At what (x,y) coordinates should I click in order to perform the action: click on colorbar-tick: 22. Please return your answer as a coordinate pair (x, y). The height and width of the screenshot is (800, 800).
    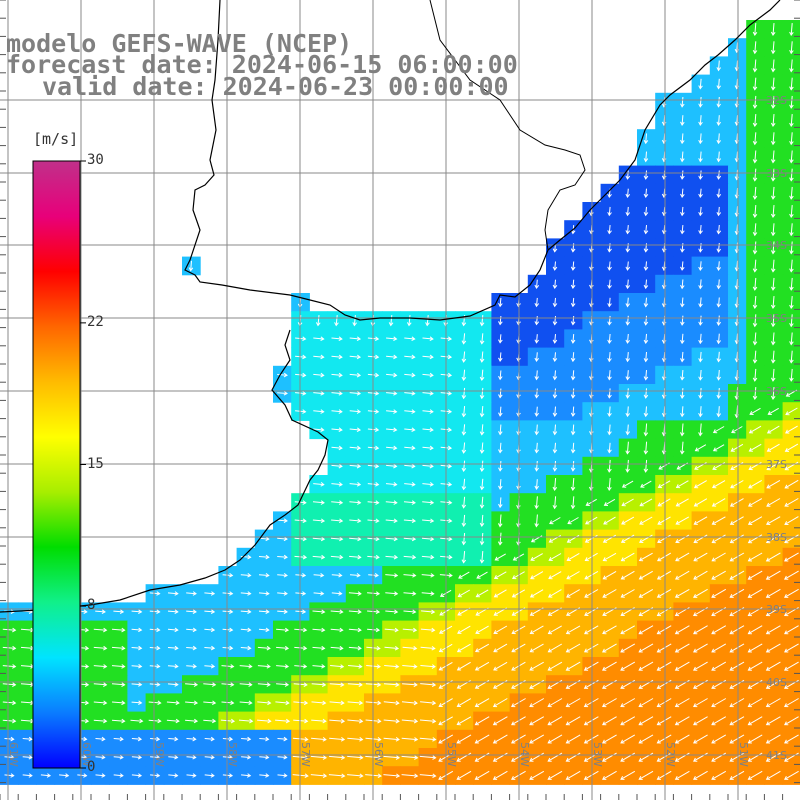
    Looking at the image, I should click on (95, 321).